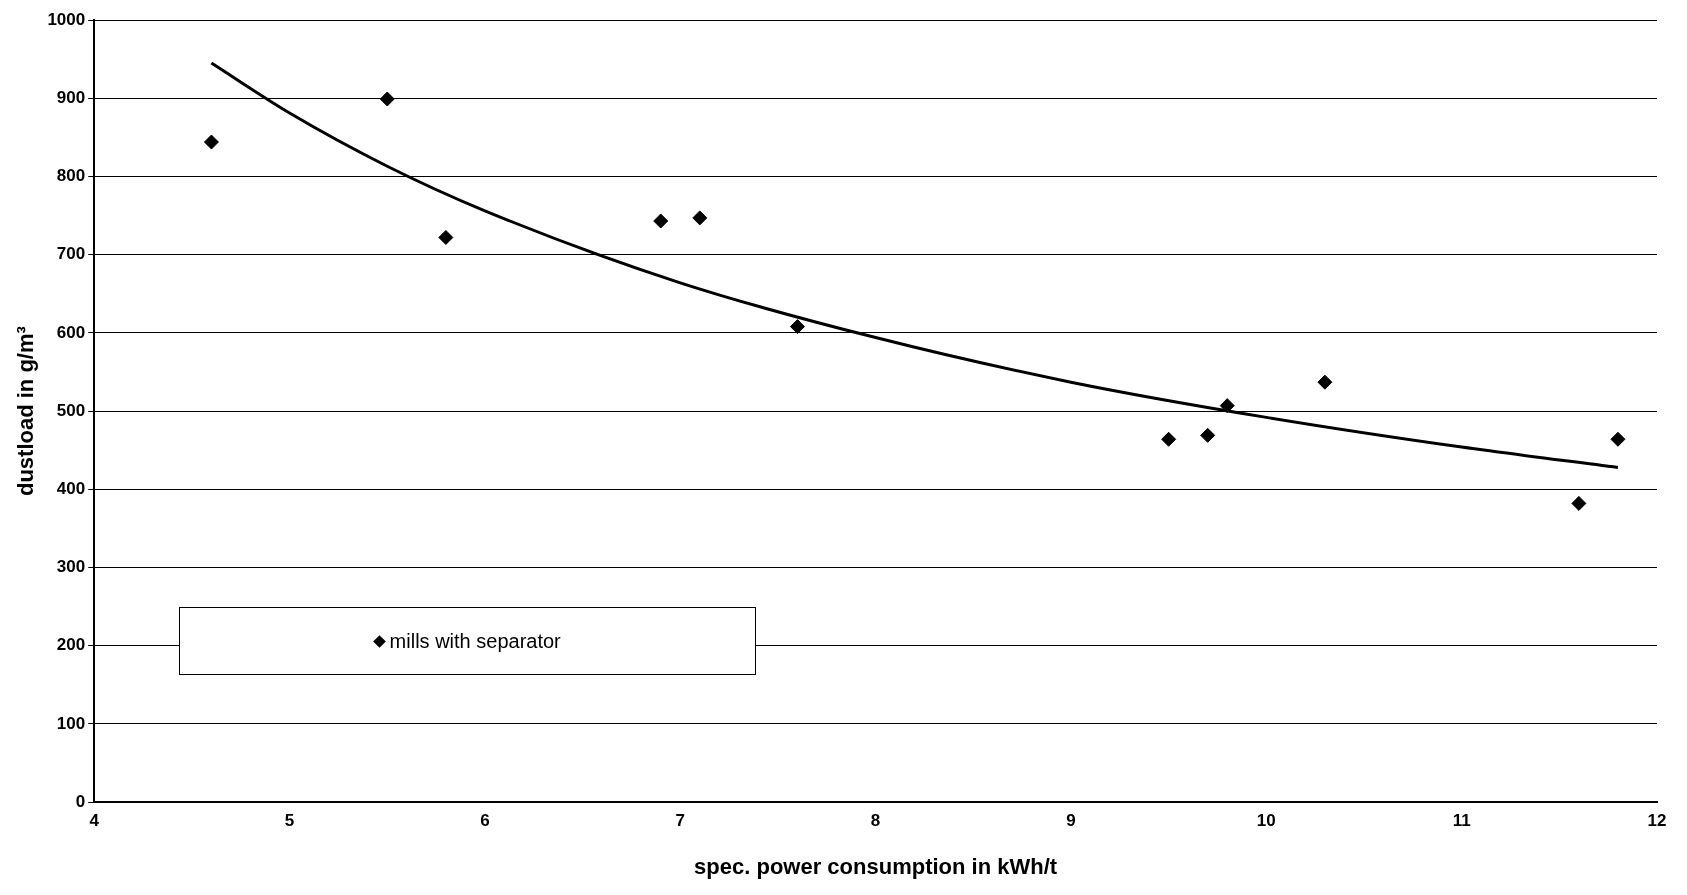 The height and width of the screenshot is (895, 1687). I want to click on x-tick-label: 7, so click(680, 821).